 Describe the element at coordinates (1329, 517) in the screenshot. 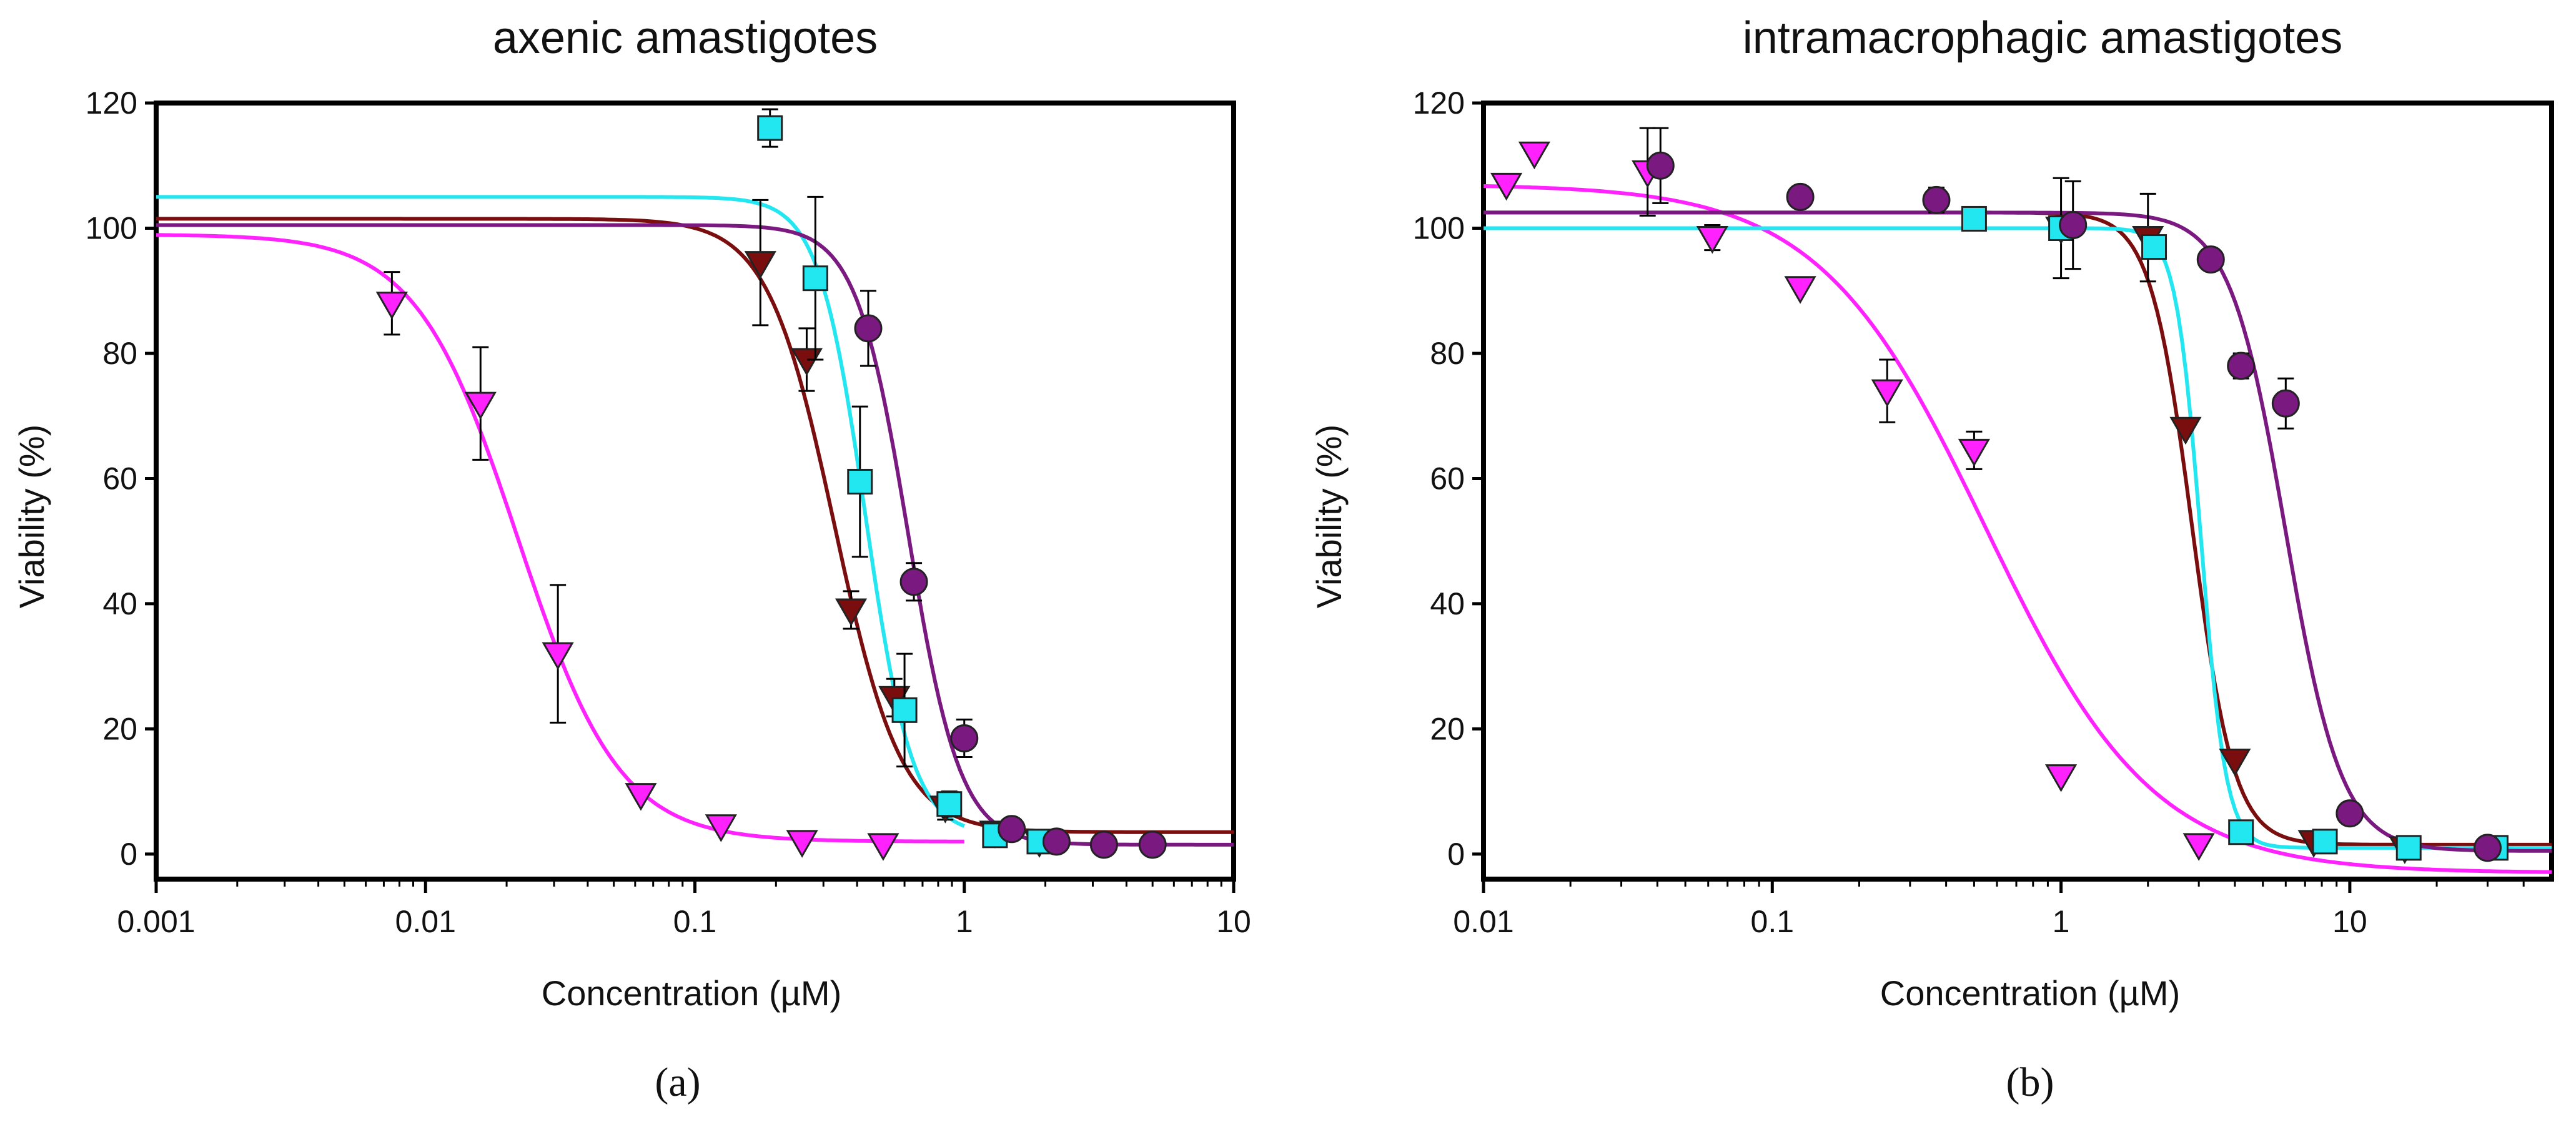

I see `panel-b-y-axis-label: Viability (%)` at that location.